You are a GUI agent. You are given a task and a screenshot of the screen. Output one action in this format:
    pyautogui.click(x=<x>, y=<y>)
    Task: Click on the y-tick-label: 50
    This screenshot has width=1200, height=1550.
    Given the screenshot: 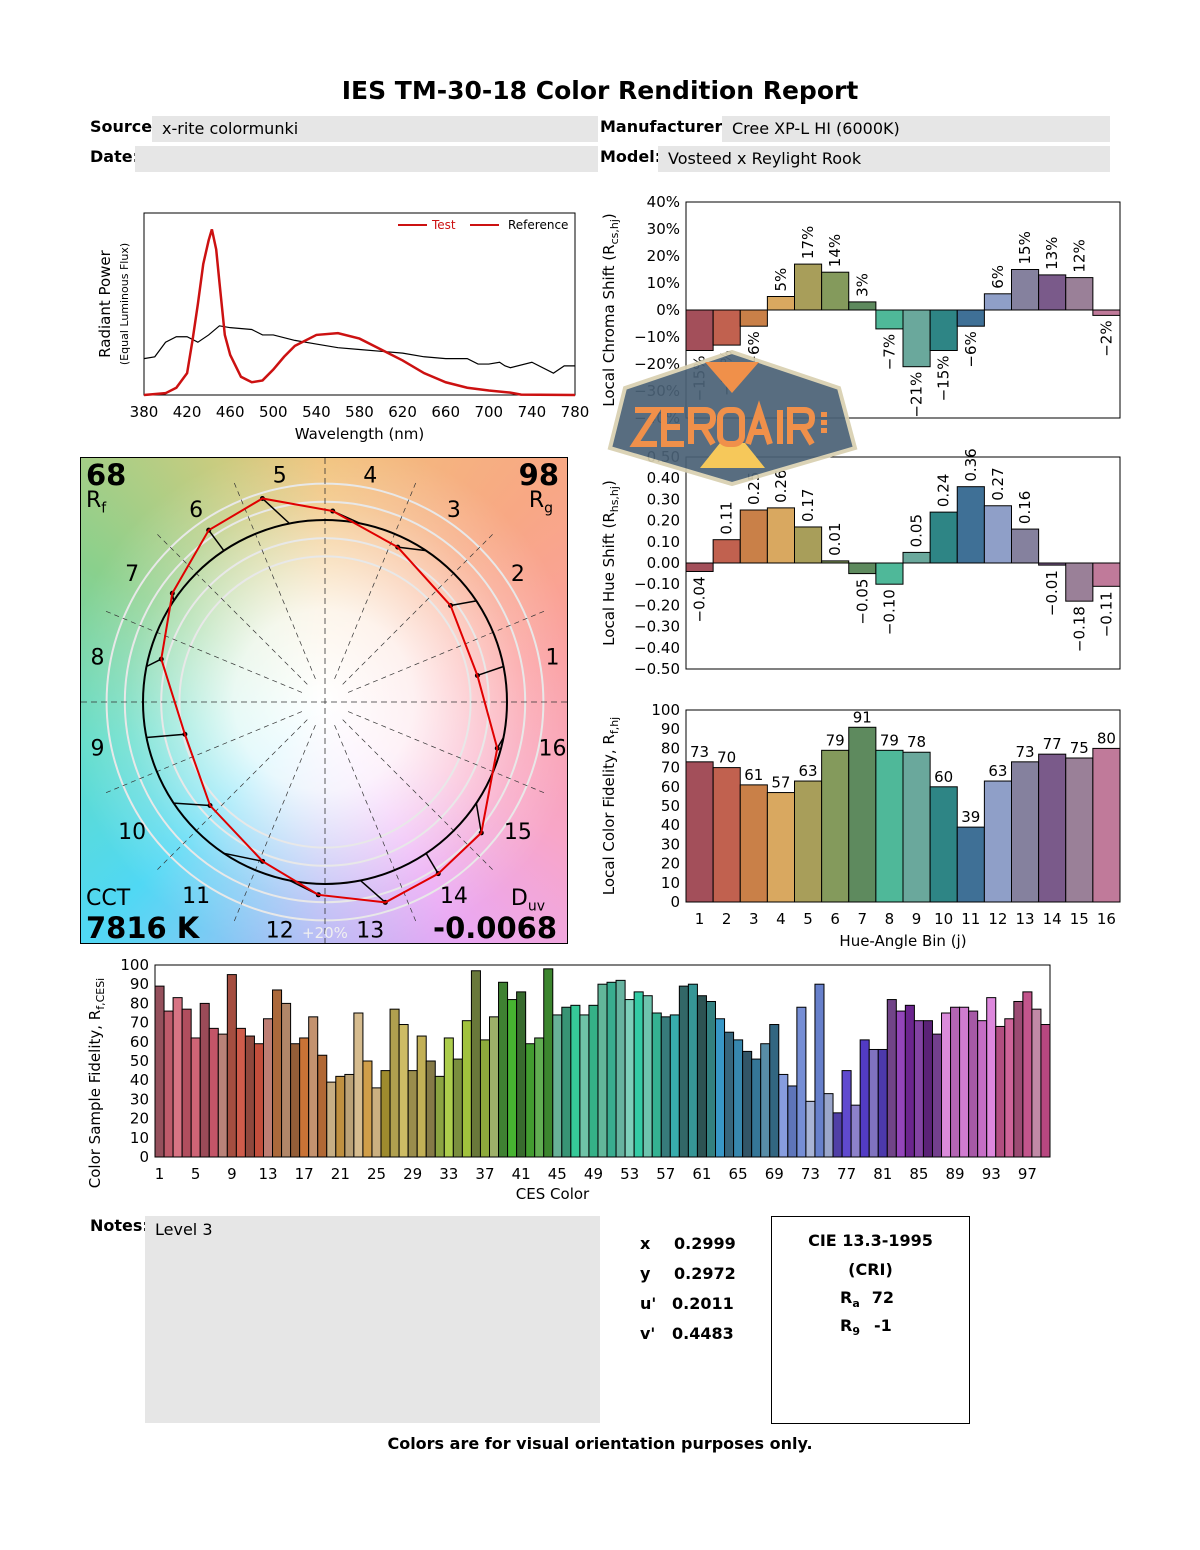 What is the action you would take?
    pyautogui.click(x=139, y=1061)
    